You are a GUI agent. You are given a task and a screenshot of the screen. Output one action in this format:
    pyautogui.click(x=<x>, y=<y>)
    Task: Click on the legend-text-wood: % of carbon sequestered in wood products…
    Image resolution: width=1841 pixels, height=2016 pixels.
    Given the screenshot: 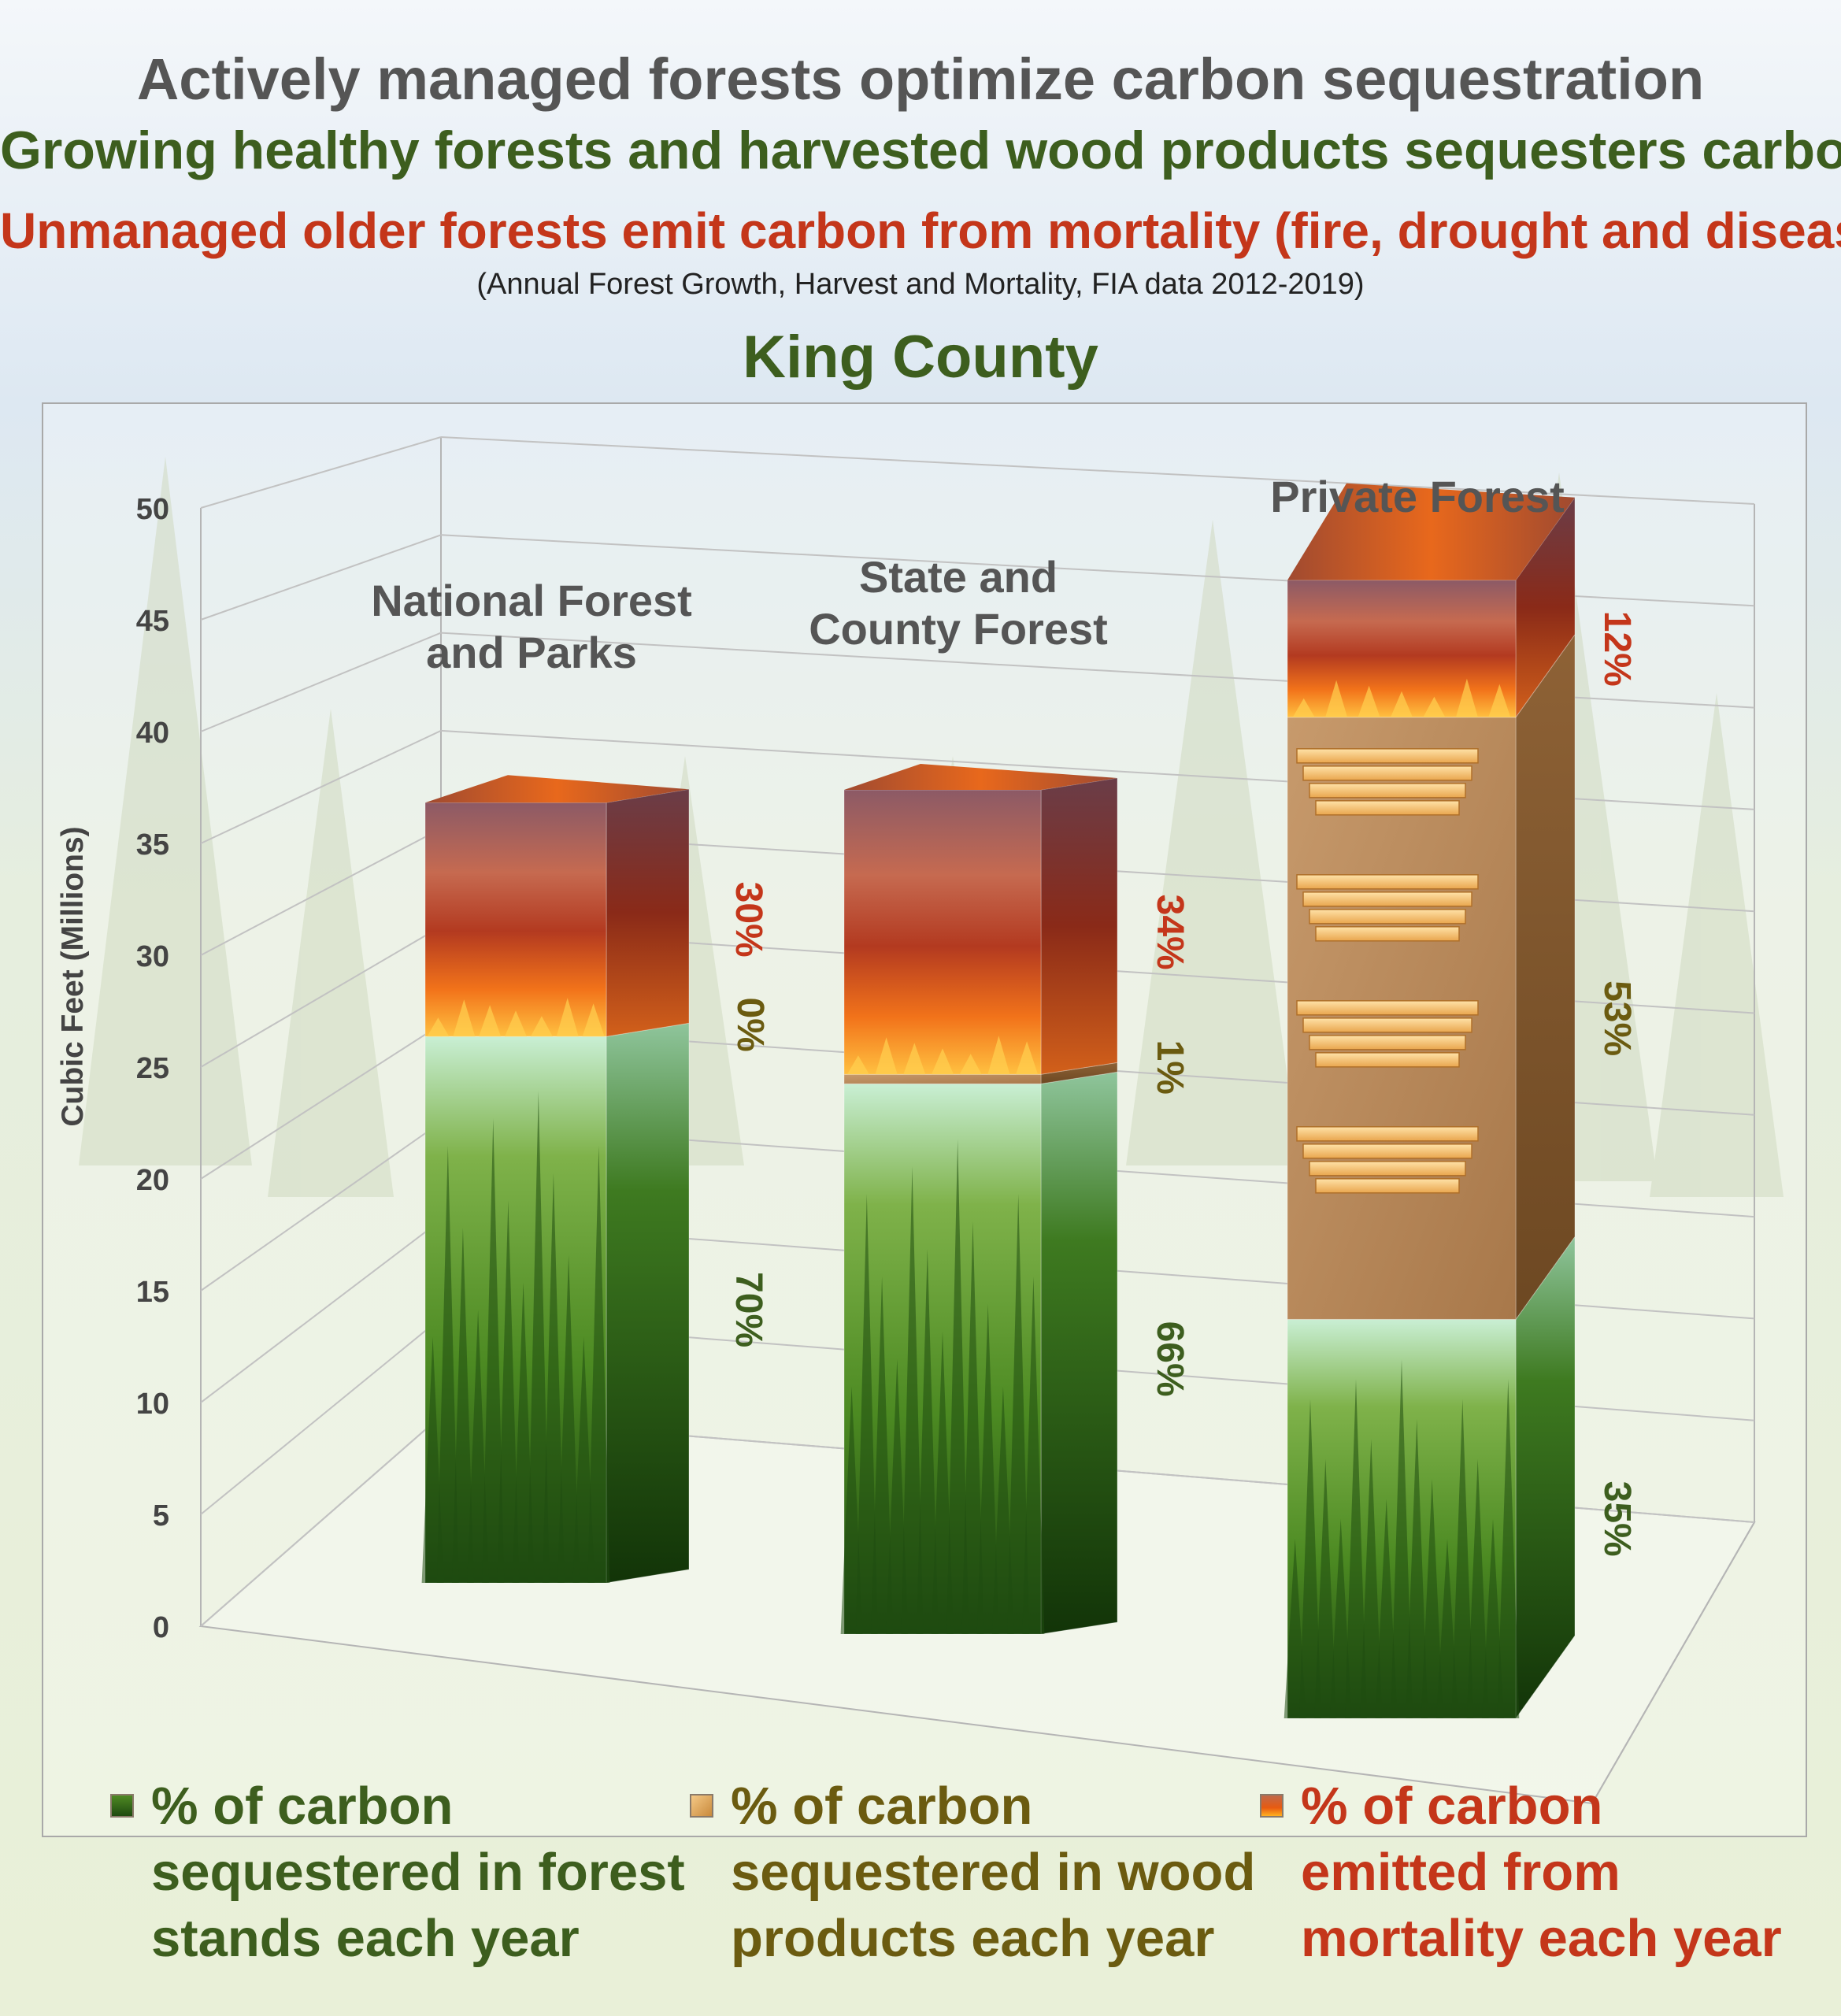 What is the action you would take?
    pyautogui.click(x=999, y=1872)
    